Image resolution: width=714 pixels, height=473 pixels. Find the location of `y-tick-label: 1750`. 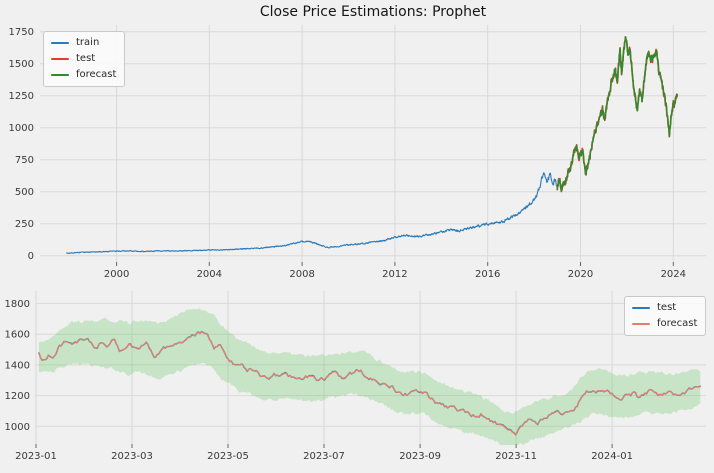

y-tick-label: 1750 is located at coordinates (21, 32).